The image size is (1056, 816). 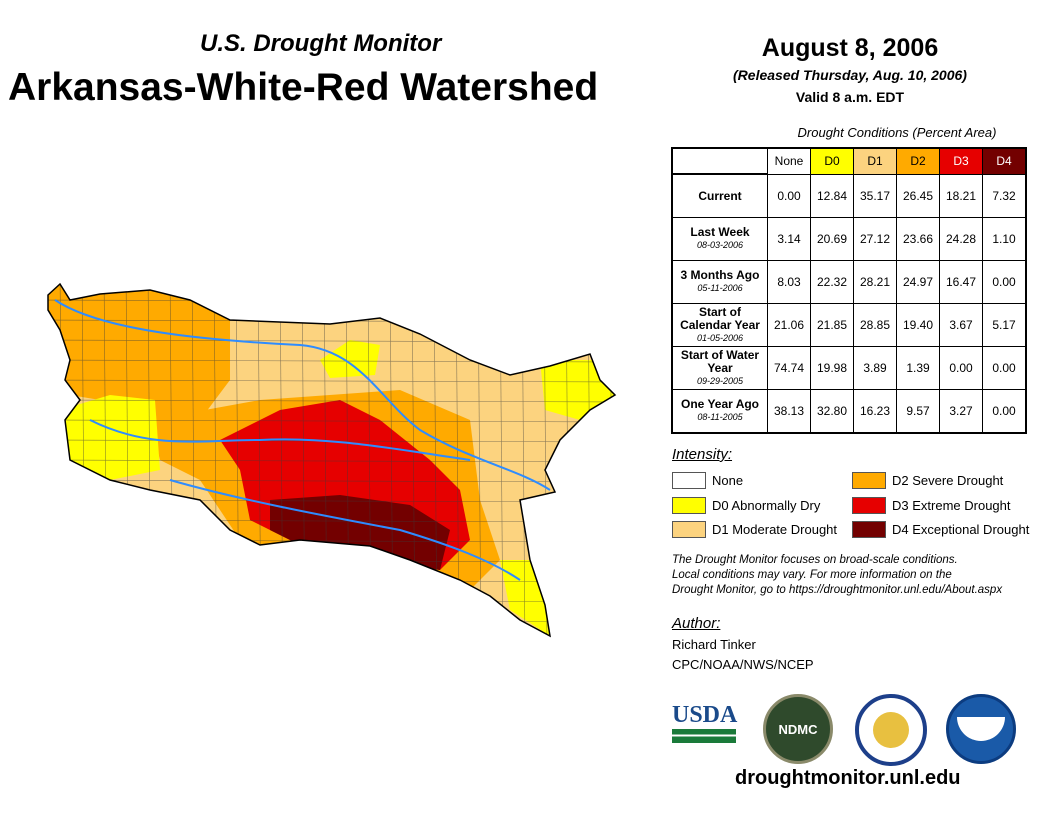 What do you see at coordinates (951, 505) in the screenshot?
I see `legend-label: D3 Extreme Drought` at bounding box center [951, 505].